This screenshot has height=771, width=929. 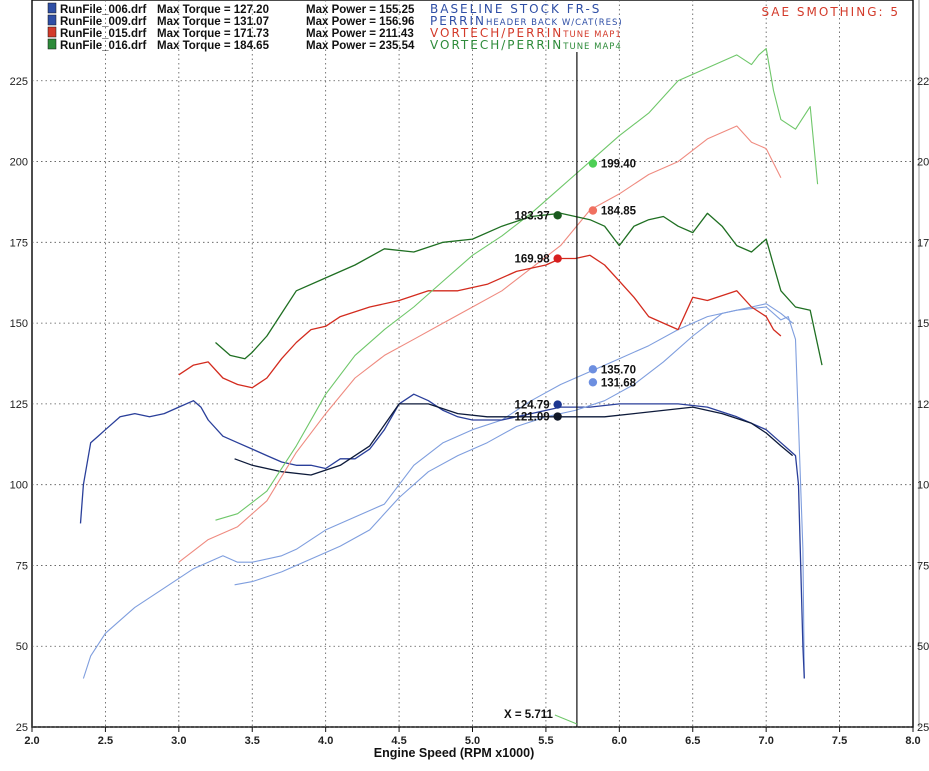 What do you see at coordinates (566, 719) in the screenshot?
I see `cursor-pointer-line` at bounding box center [566, 719].